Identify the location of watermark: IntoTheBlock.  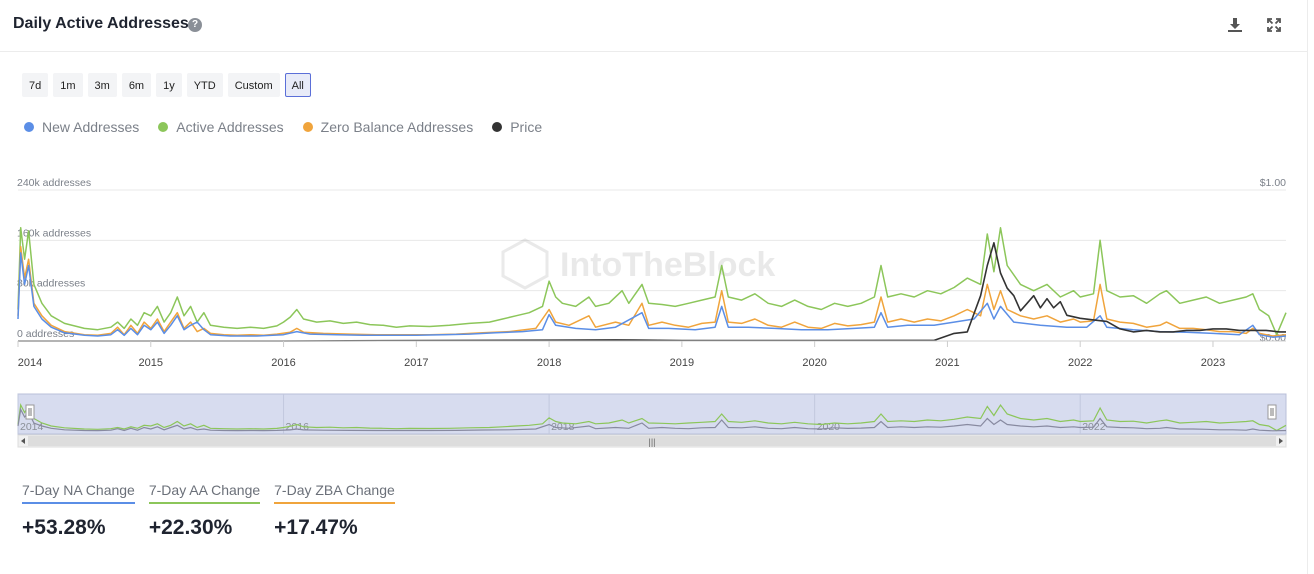
(638, 264).